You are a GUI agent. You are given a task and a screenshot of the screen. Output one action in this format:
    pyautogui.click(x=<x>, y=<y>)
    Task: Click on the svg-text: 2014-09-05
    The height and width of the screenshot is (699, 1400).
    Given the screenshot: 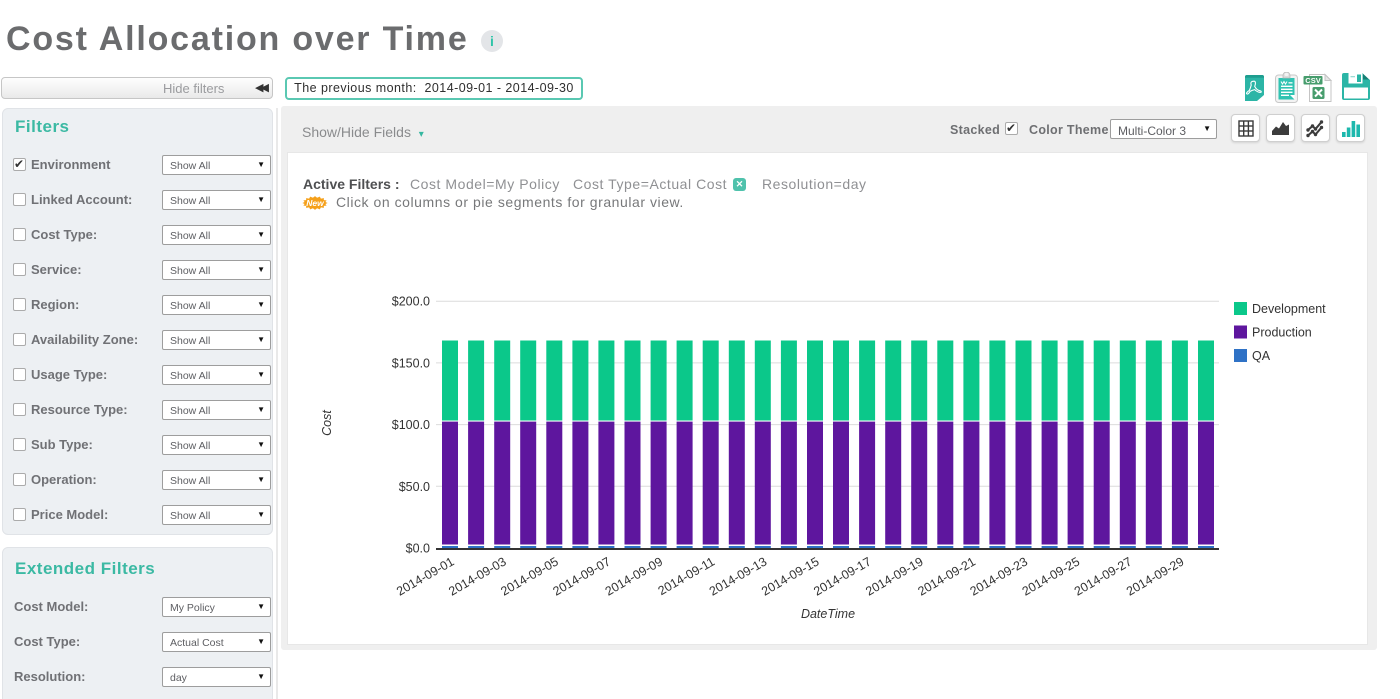 What is the action you would take?
    pyautogui.click(x=529, y=576)
    